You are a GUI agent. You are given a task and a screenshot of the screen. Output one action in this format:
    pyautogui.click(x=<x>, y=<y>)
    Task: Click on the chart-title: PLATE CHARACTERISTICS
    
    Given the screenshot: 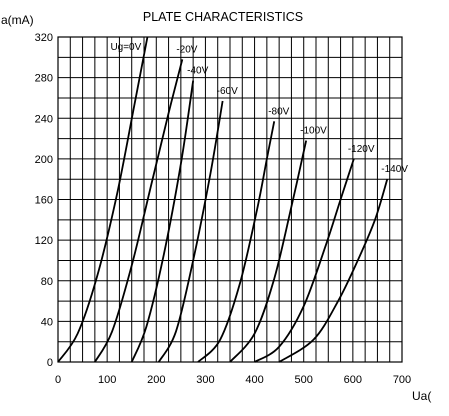 What is the action you would take?
    pyautogui.click(x=223, y=17)
    